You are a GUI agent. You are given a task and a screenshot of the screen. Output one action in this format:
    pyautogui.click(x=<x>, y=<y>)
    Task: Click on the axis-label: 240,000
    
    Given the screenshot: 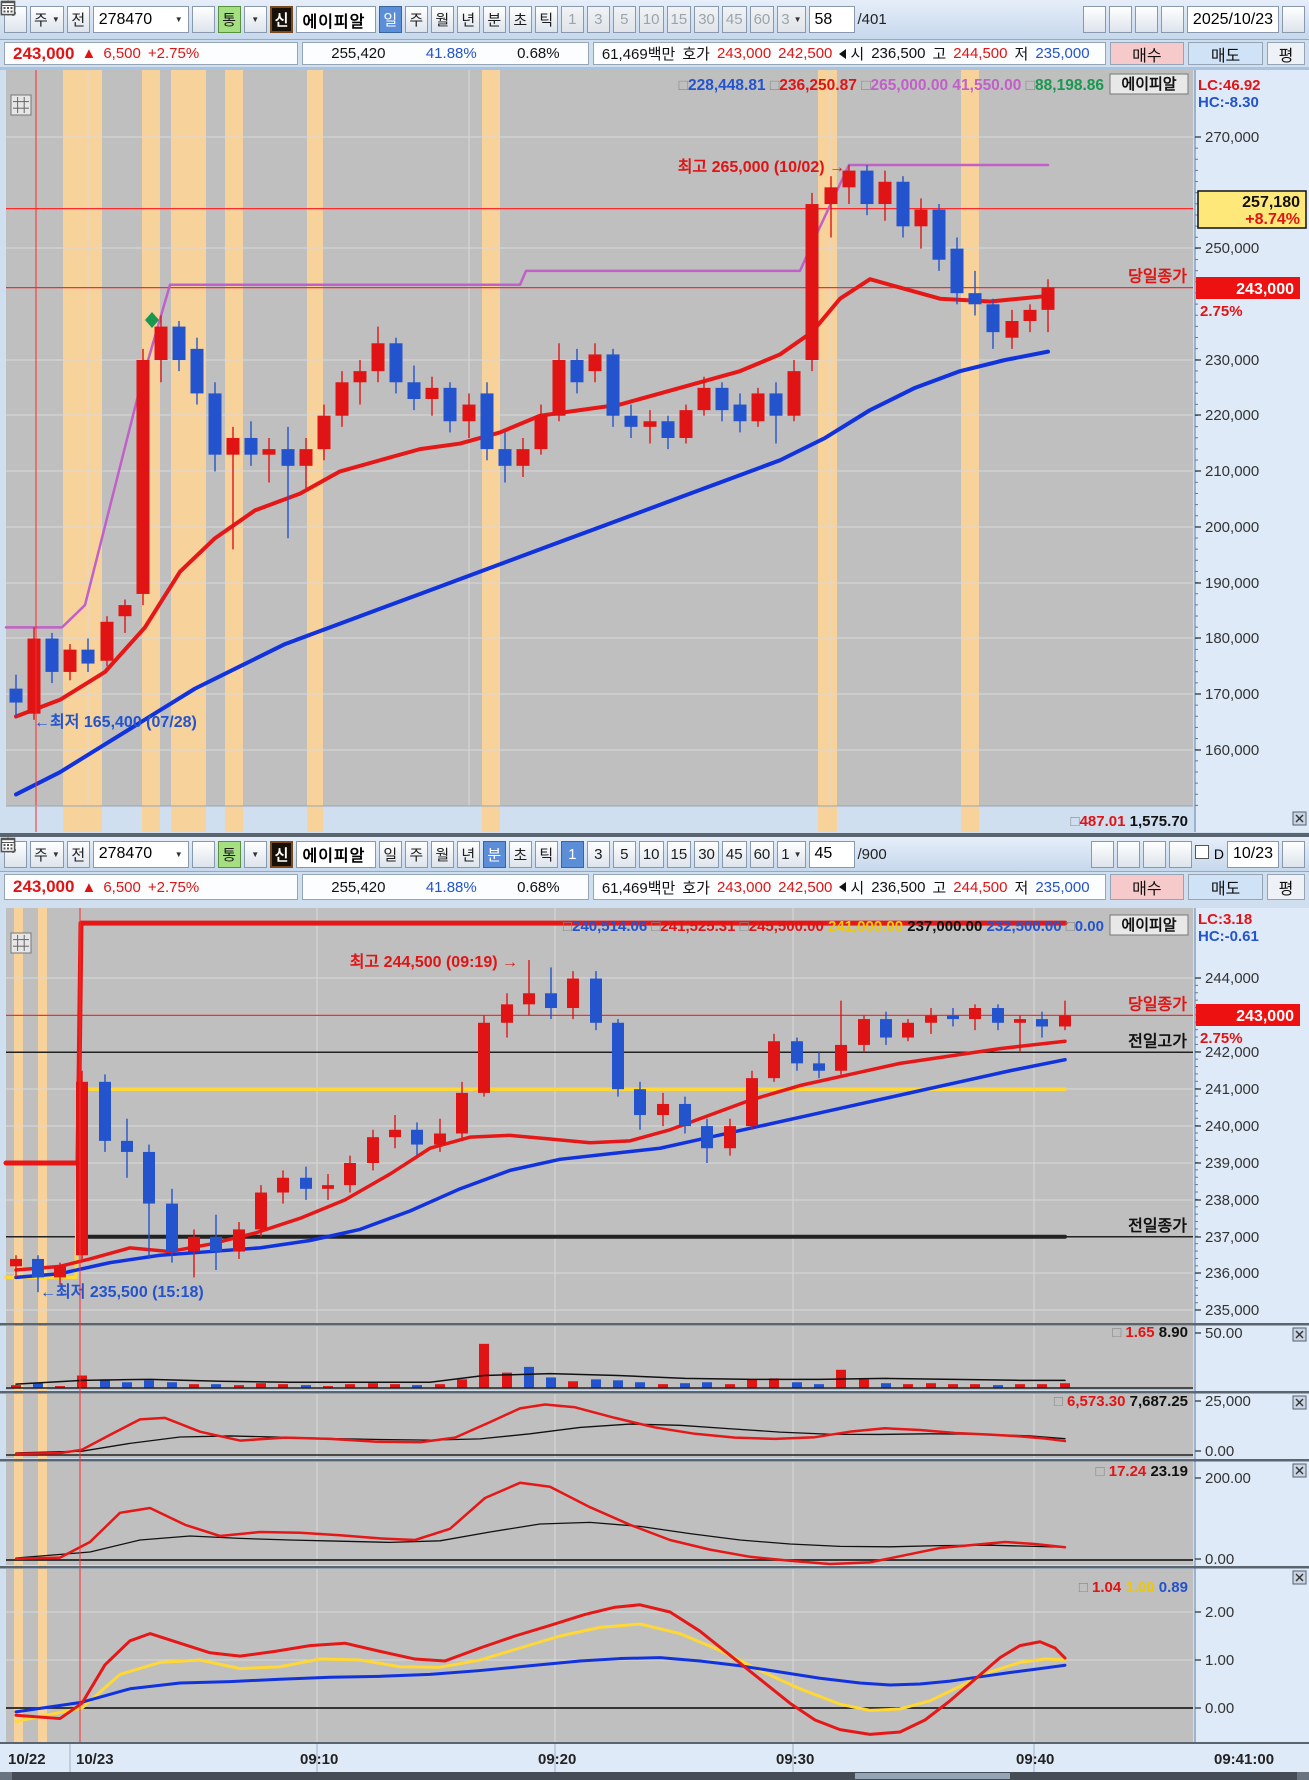 What is the action you would take?
    pyautogui.click(x=1232, y=1126)
    